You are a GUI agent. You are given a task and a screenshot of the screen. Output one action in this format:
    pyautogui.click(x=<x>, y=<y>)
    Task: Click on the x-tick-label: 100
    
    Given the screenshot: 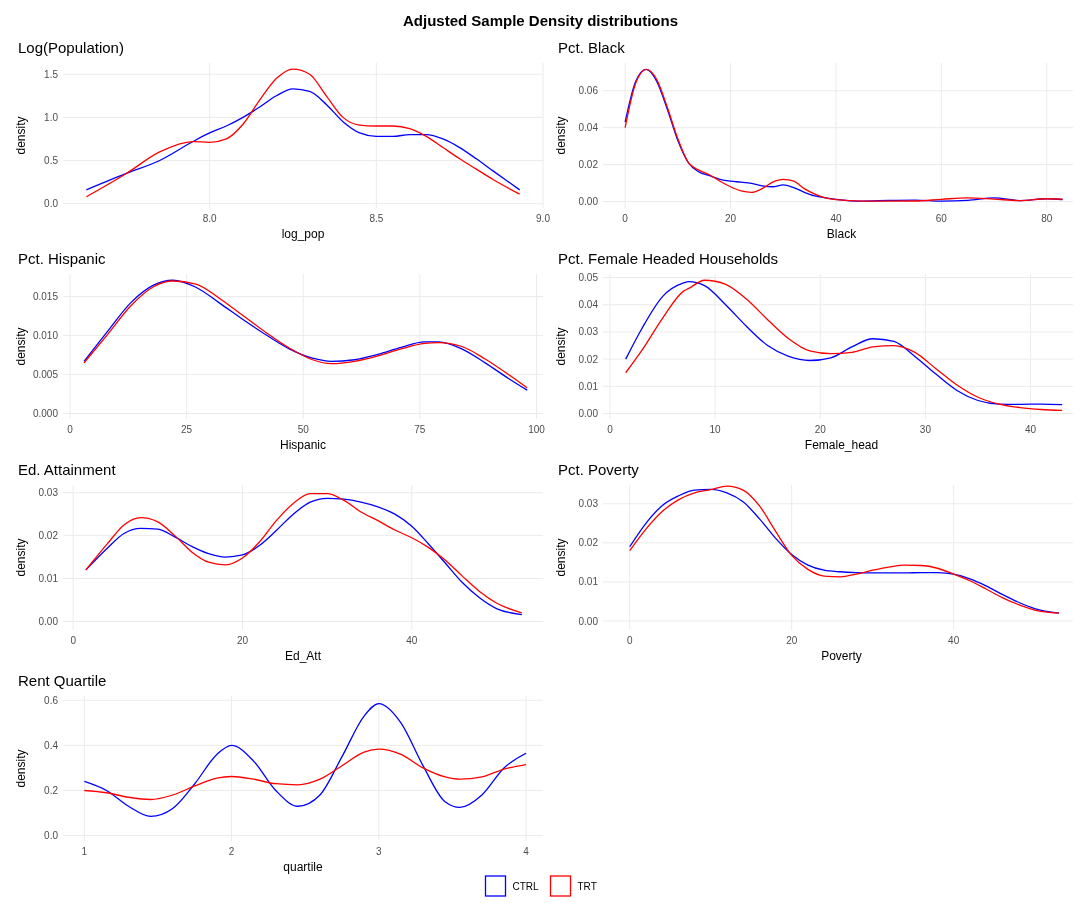 What is the action you would take?
    pyautogui.click(x=537, y=429)
    